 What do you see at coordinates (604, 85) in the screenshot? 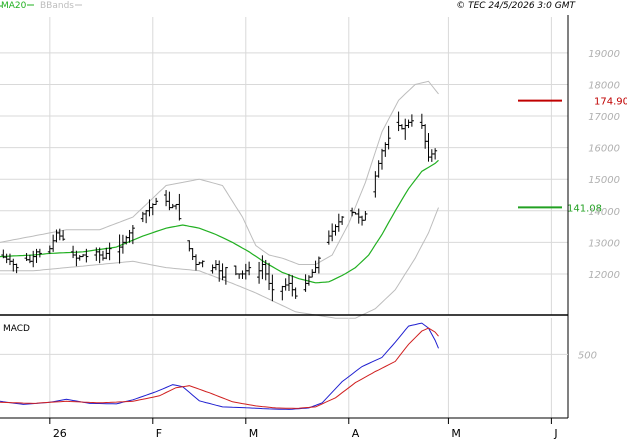
I see `price-y-tick-label: 18000` at bounding box center [604, 85].